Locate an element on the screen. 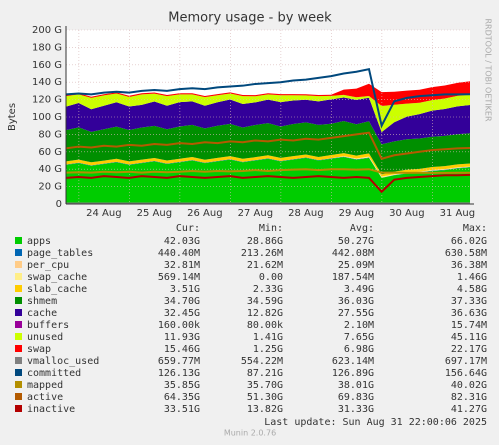  legend-stat: 3.49G is located at coordinates (359, 289).